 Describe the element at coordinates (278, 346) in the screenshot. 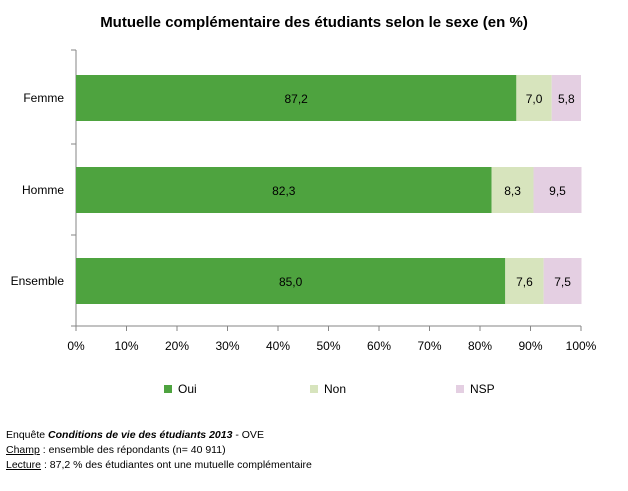

I see `x-tick-label: 40%` at that location.